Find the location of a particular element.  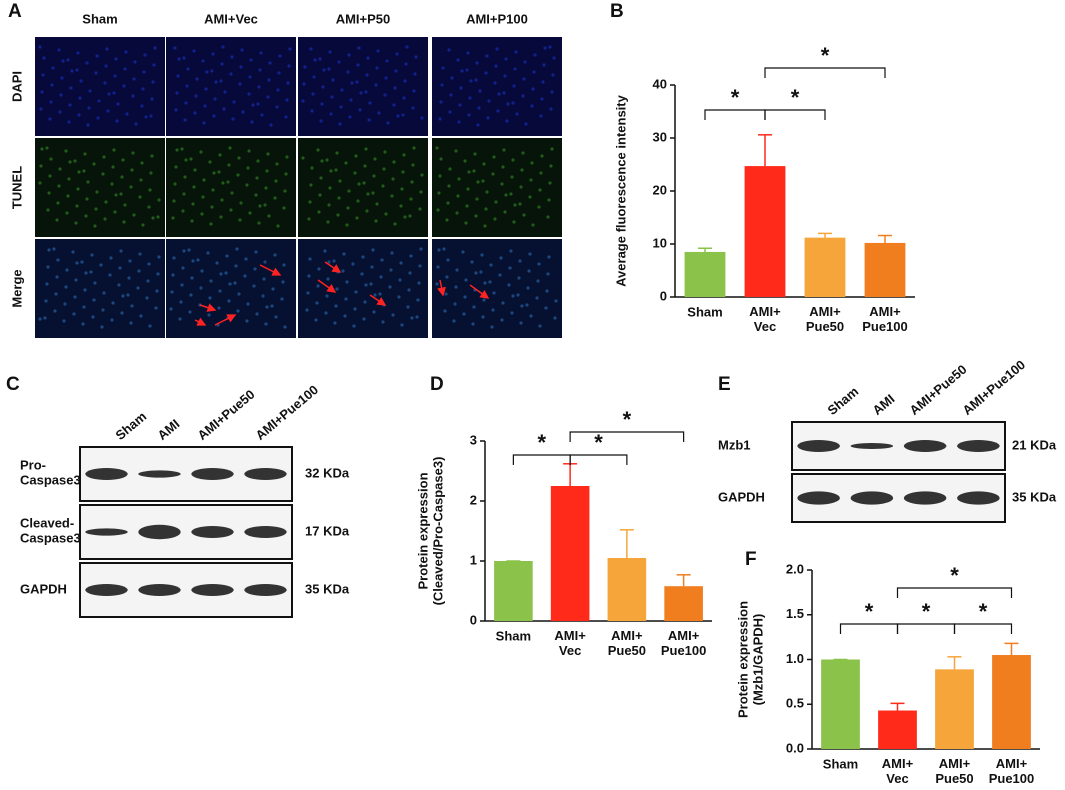

lane-label: AMI+Pue100 is located at coordinates (993, 387).